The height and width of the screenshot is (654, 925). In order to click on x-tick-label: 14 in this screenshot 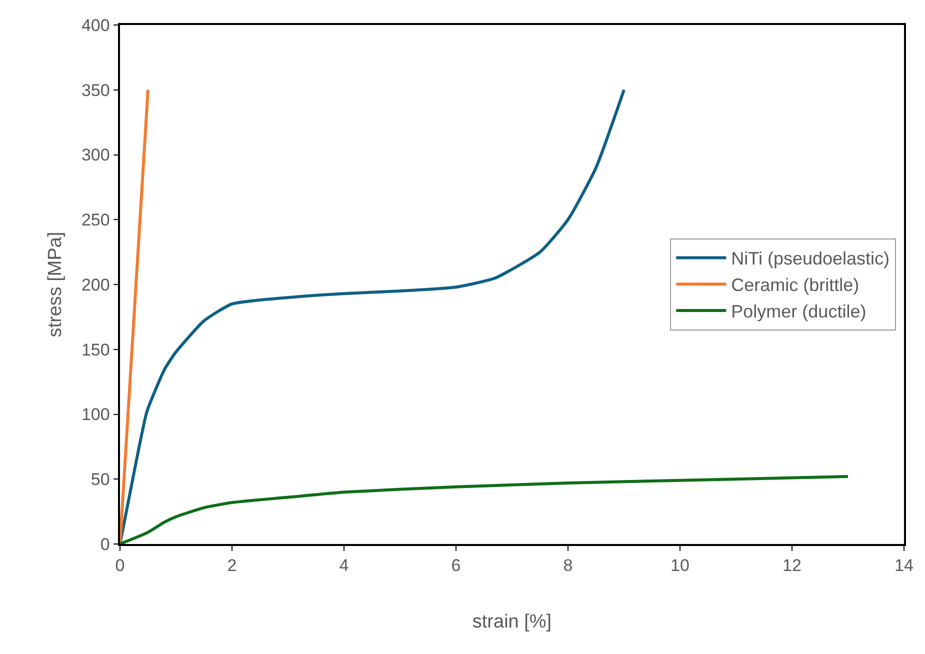, I will do `click(904, 566)`.